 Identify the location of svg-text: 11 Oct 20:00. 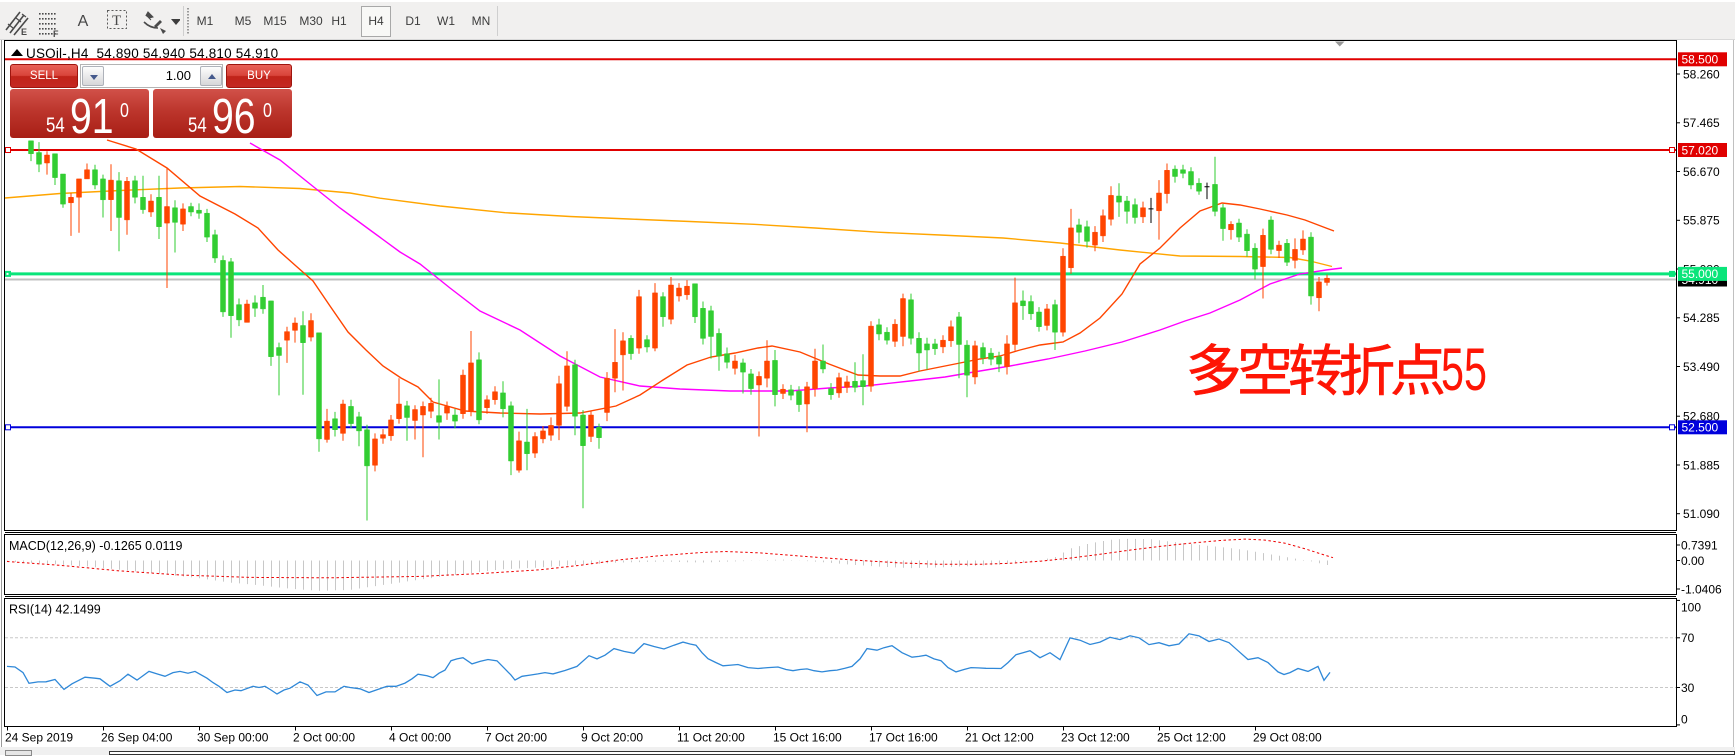
(711, 738).